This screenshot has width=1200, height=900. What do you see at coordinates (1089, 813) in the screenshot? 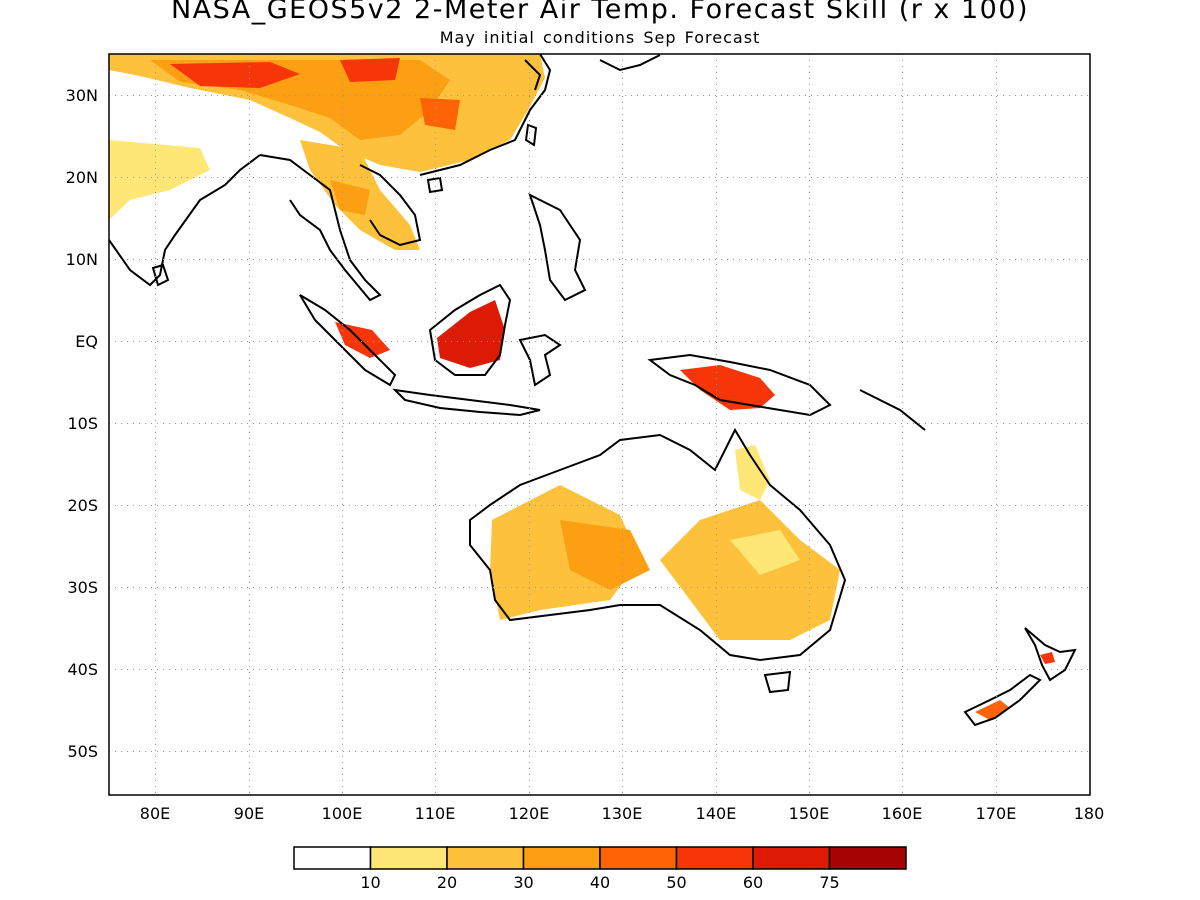
I see `lon-label: 180` at bounding box center [1089, 813].